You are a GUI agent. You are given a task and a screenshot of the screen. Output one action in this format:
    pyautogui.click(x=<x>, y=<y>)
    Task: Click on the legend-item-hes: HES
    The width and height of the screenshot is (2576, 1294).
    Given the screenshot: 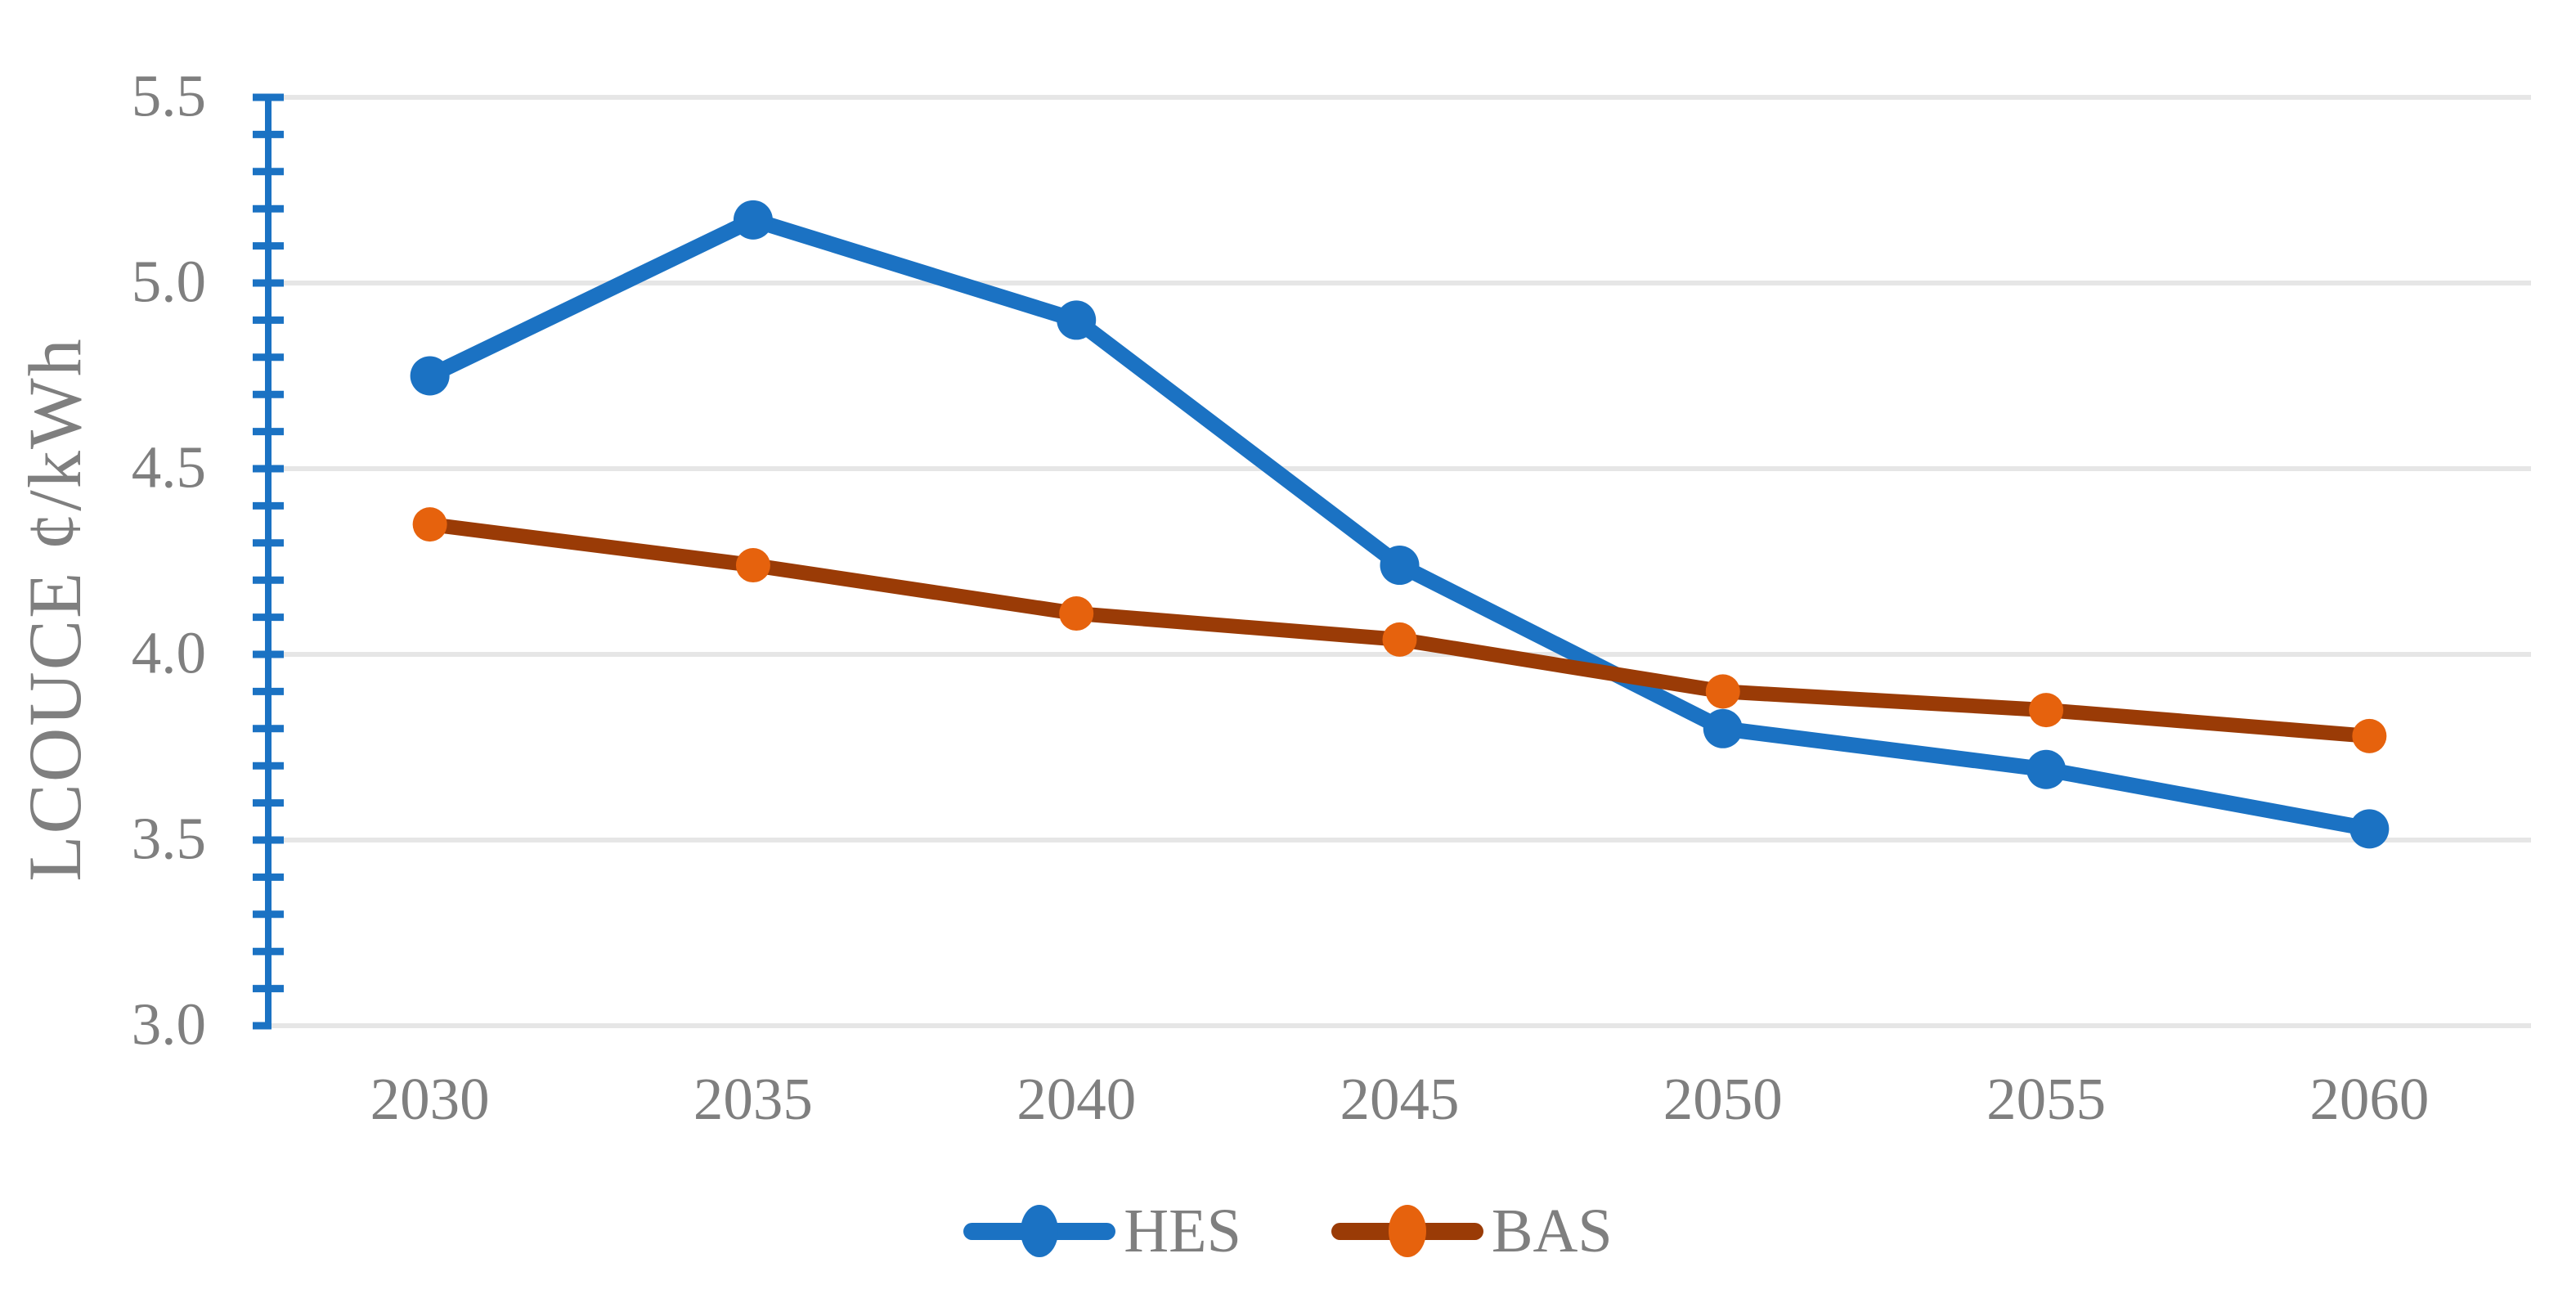 What is the action you would take?
    pyautogui.click(x=1102, y=1231)
    